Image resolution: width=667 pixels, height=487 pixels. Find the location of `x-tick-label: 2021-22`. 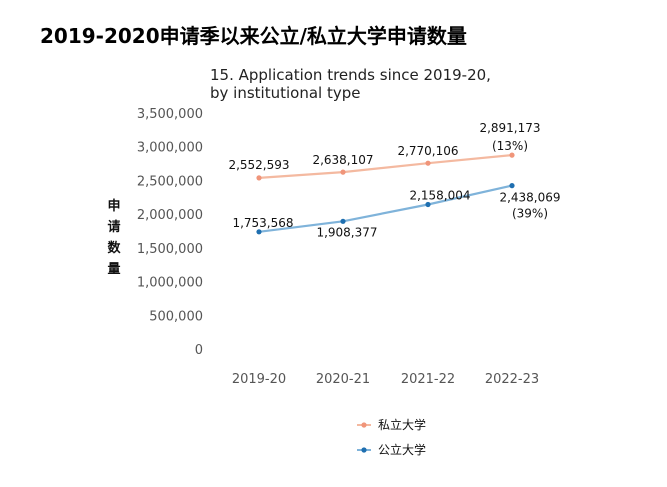

x-tick-label: 2021-22 is located at coordinates (428, 379).